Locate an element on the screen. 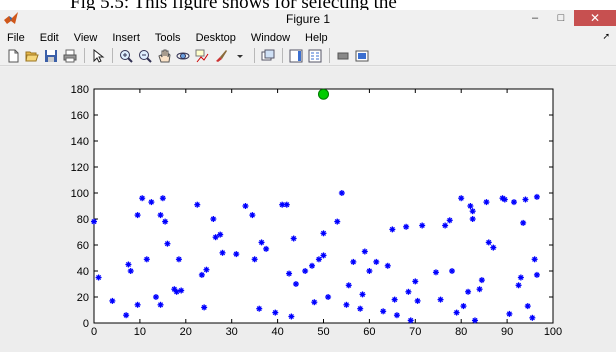 The width and height of the screenshot is (616, 352). print-icon is located at coordinates (69, 55).